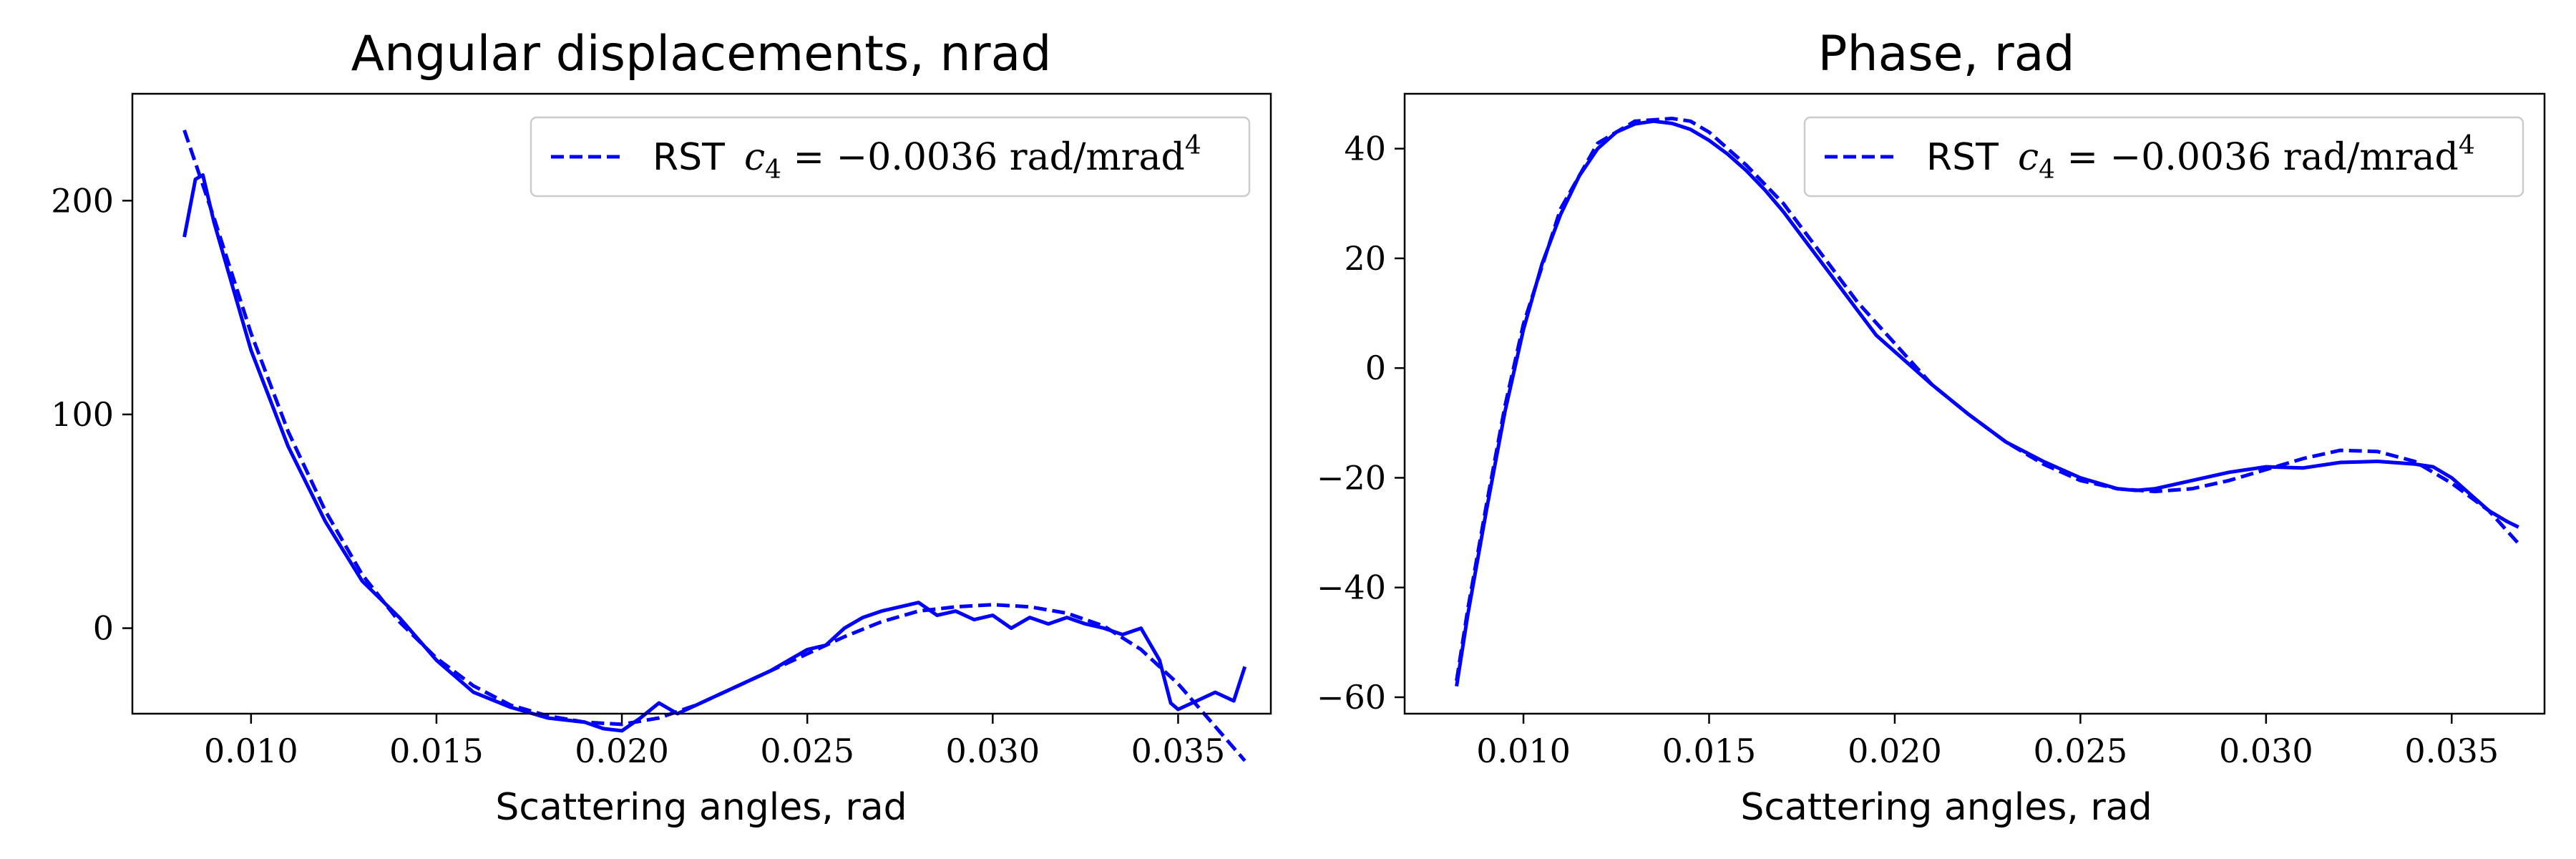  I want to click on y-tick-label: 100, so click(82, 414).